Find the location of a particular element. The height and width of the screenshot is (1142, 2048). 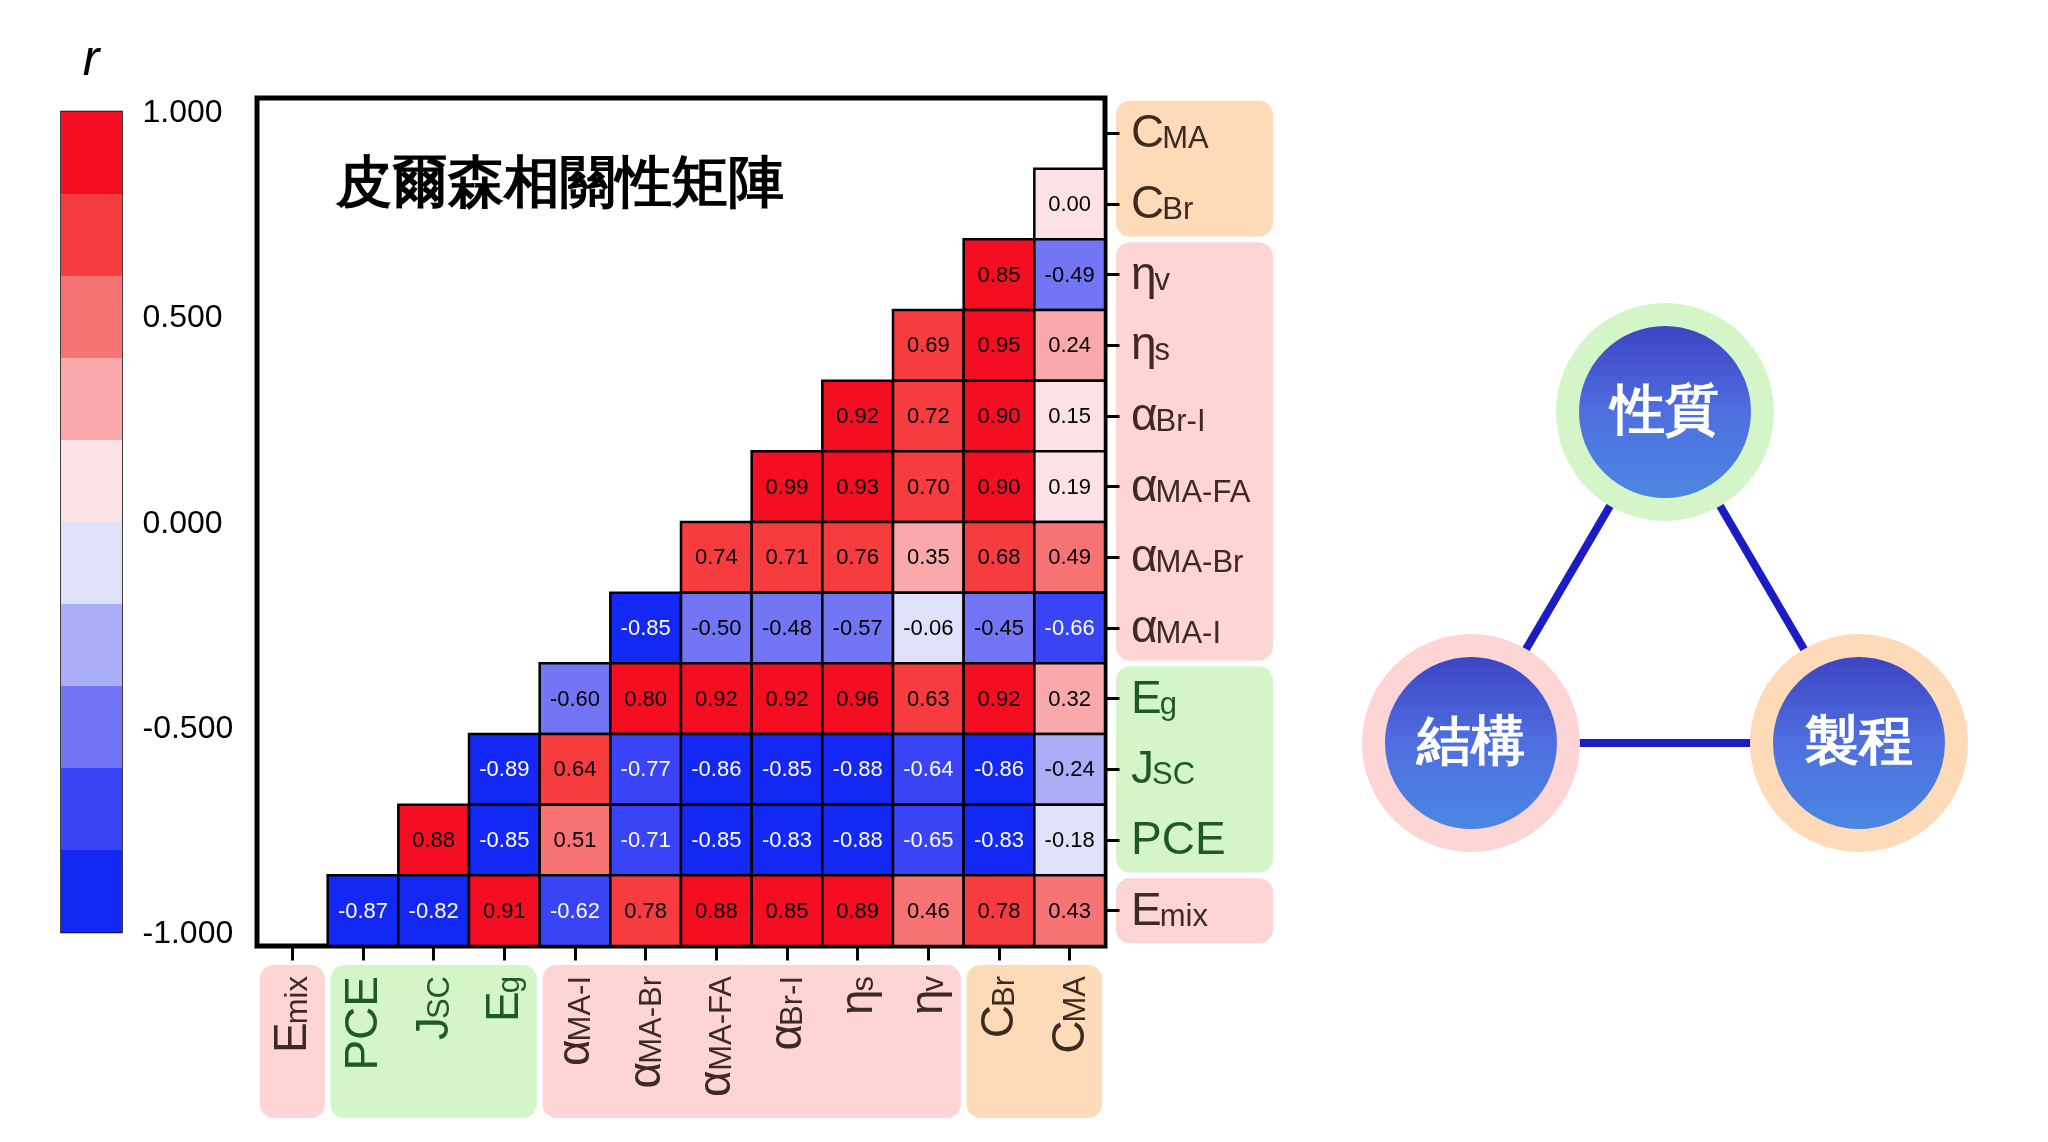

data-label: -0.49 is located at coordinates (1069, 274).